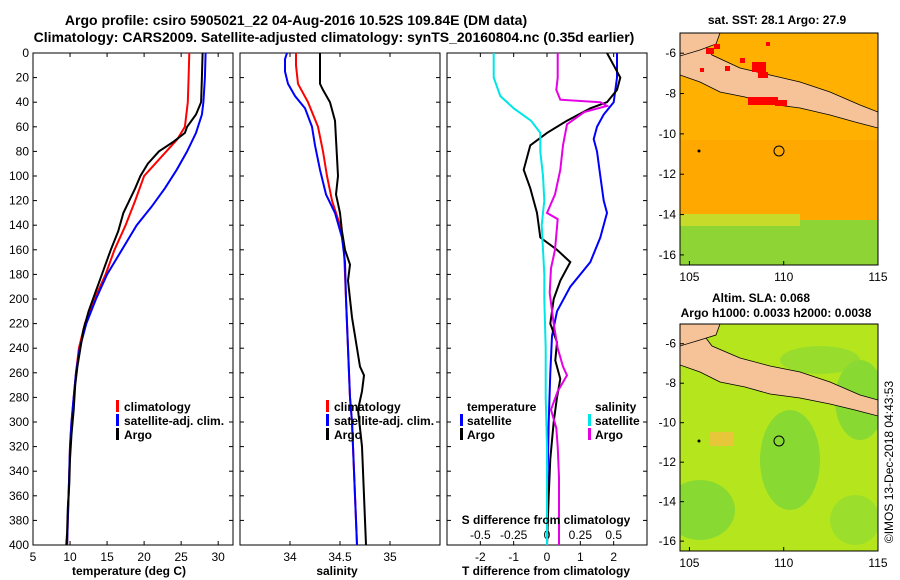 Image resolution: width=900 pixels, height=580 pixels. Describe the element at coordinates (480, 557) in the screenshot. I see `x-tick-label: -2` at that location.